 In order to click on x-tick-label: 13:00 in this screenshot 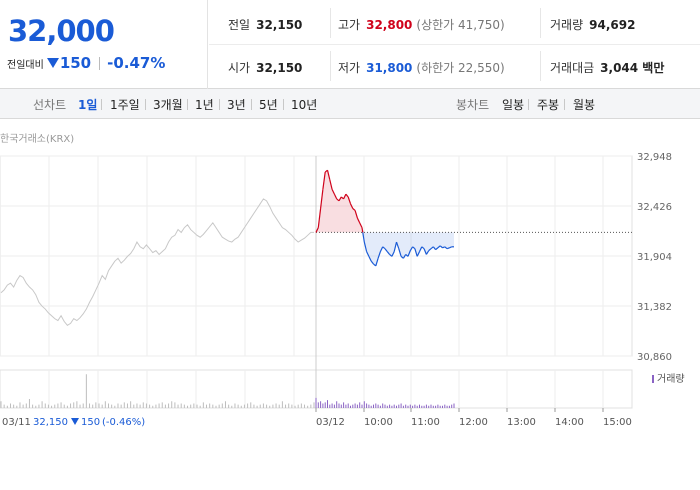, I will do `click(521, 422)`.